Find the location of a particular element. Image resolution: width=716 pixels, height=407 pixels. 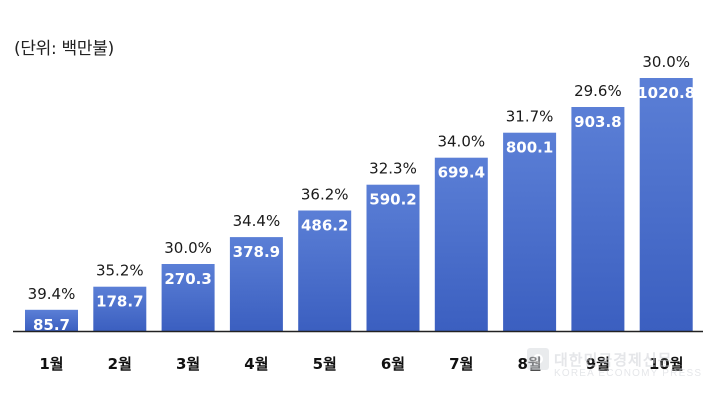

bar-value-label: 85.7 is located at coordinates (51, 325).